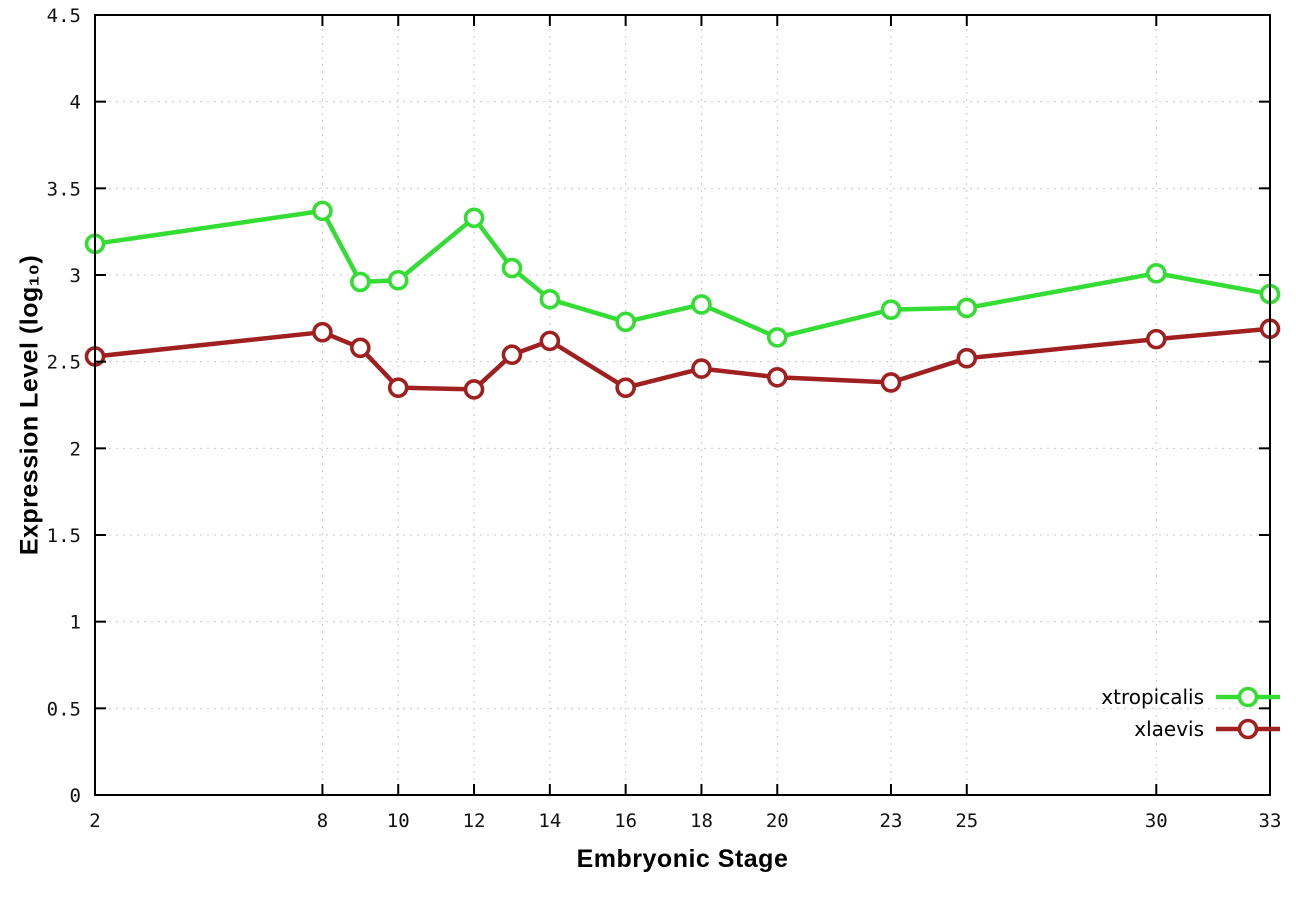 The width and height of the screenshot is (1296, 907). What do you see at coordinates (94, 821) in the screenshot?
I see `x-tick-label: 2` at bounding box center [94, 821].